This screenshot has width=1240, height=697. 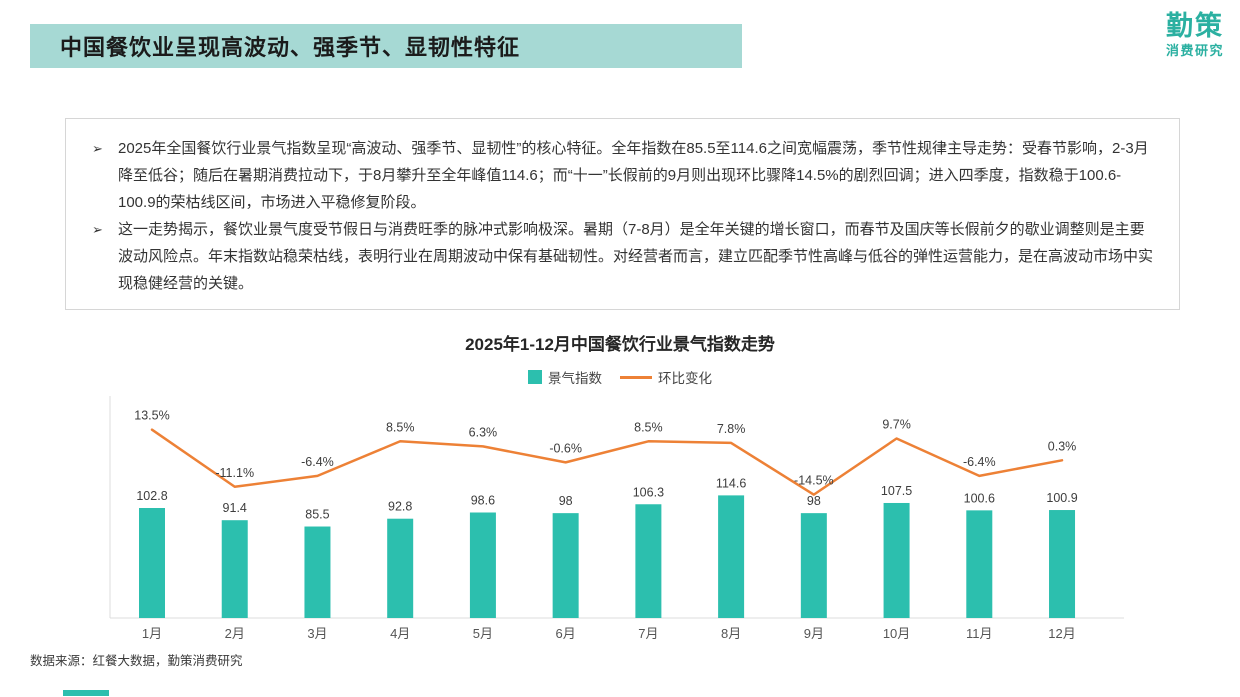 What do you see at coordinates (234, 473) in the screenshot?
I see `line-point-label: -11.1%` at bounding box center [234, 473].